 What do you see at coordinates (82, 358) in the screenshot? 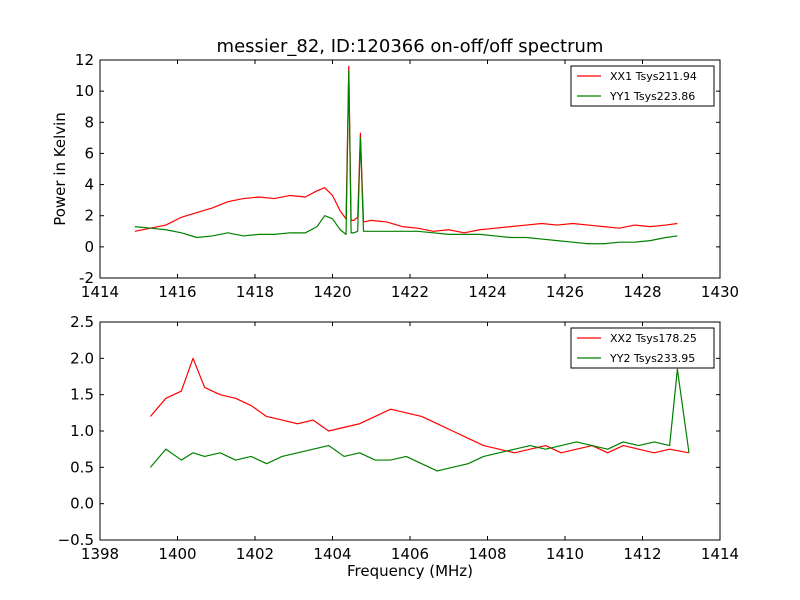
I see `bottom-y-tick-label: 2.0` at bounding box center [82, 358].